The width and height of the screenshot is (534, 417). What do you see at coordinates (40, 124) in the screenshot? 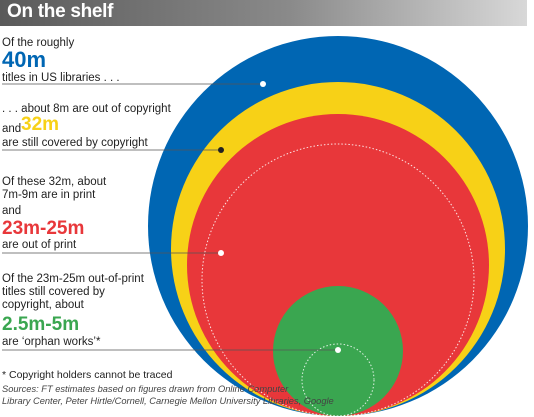
I see `figure-32m: 32m` at bounding box center [40, 124].